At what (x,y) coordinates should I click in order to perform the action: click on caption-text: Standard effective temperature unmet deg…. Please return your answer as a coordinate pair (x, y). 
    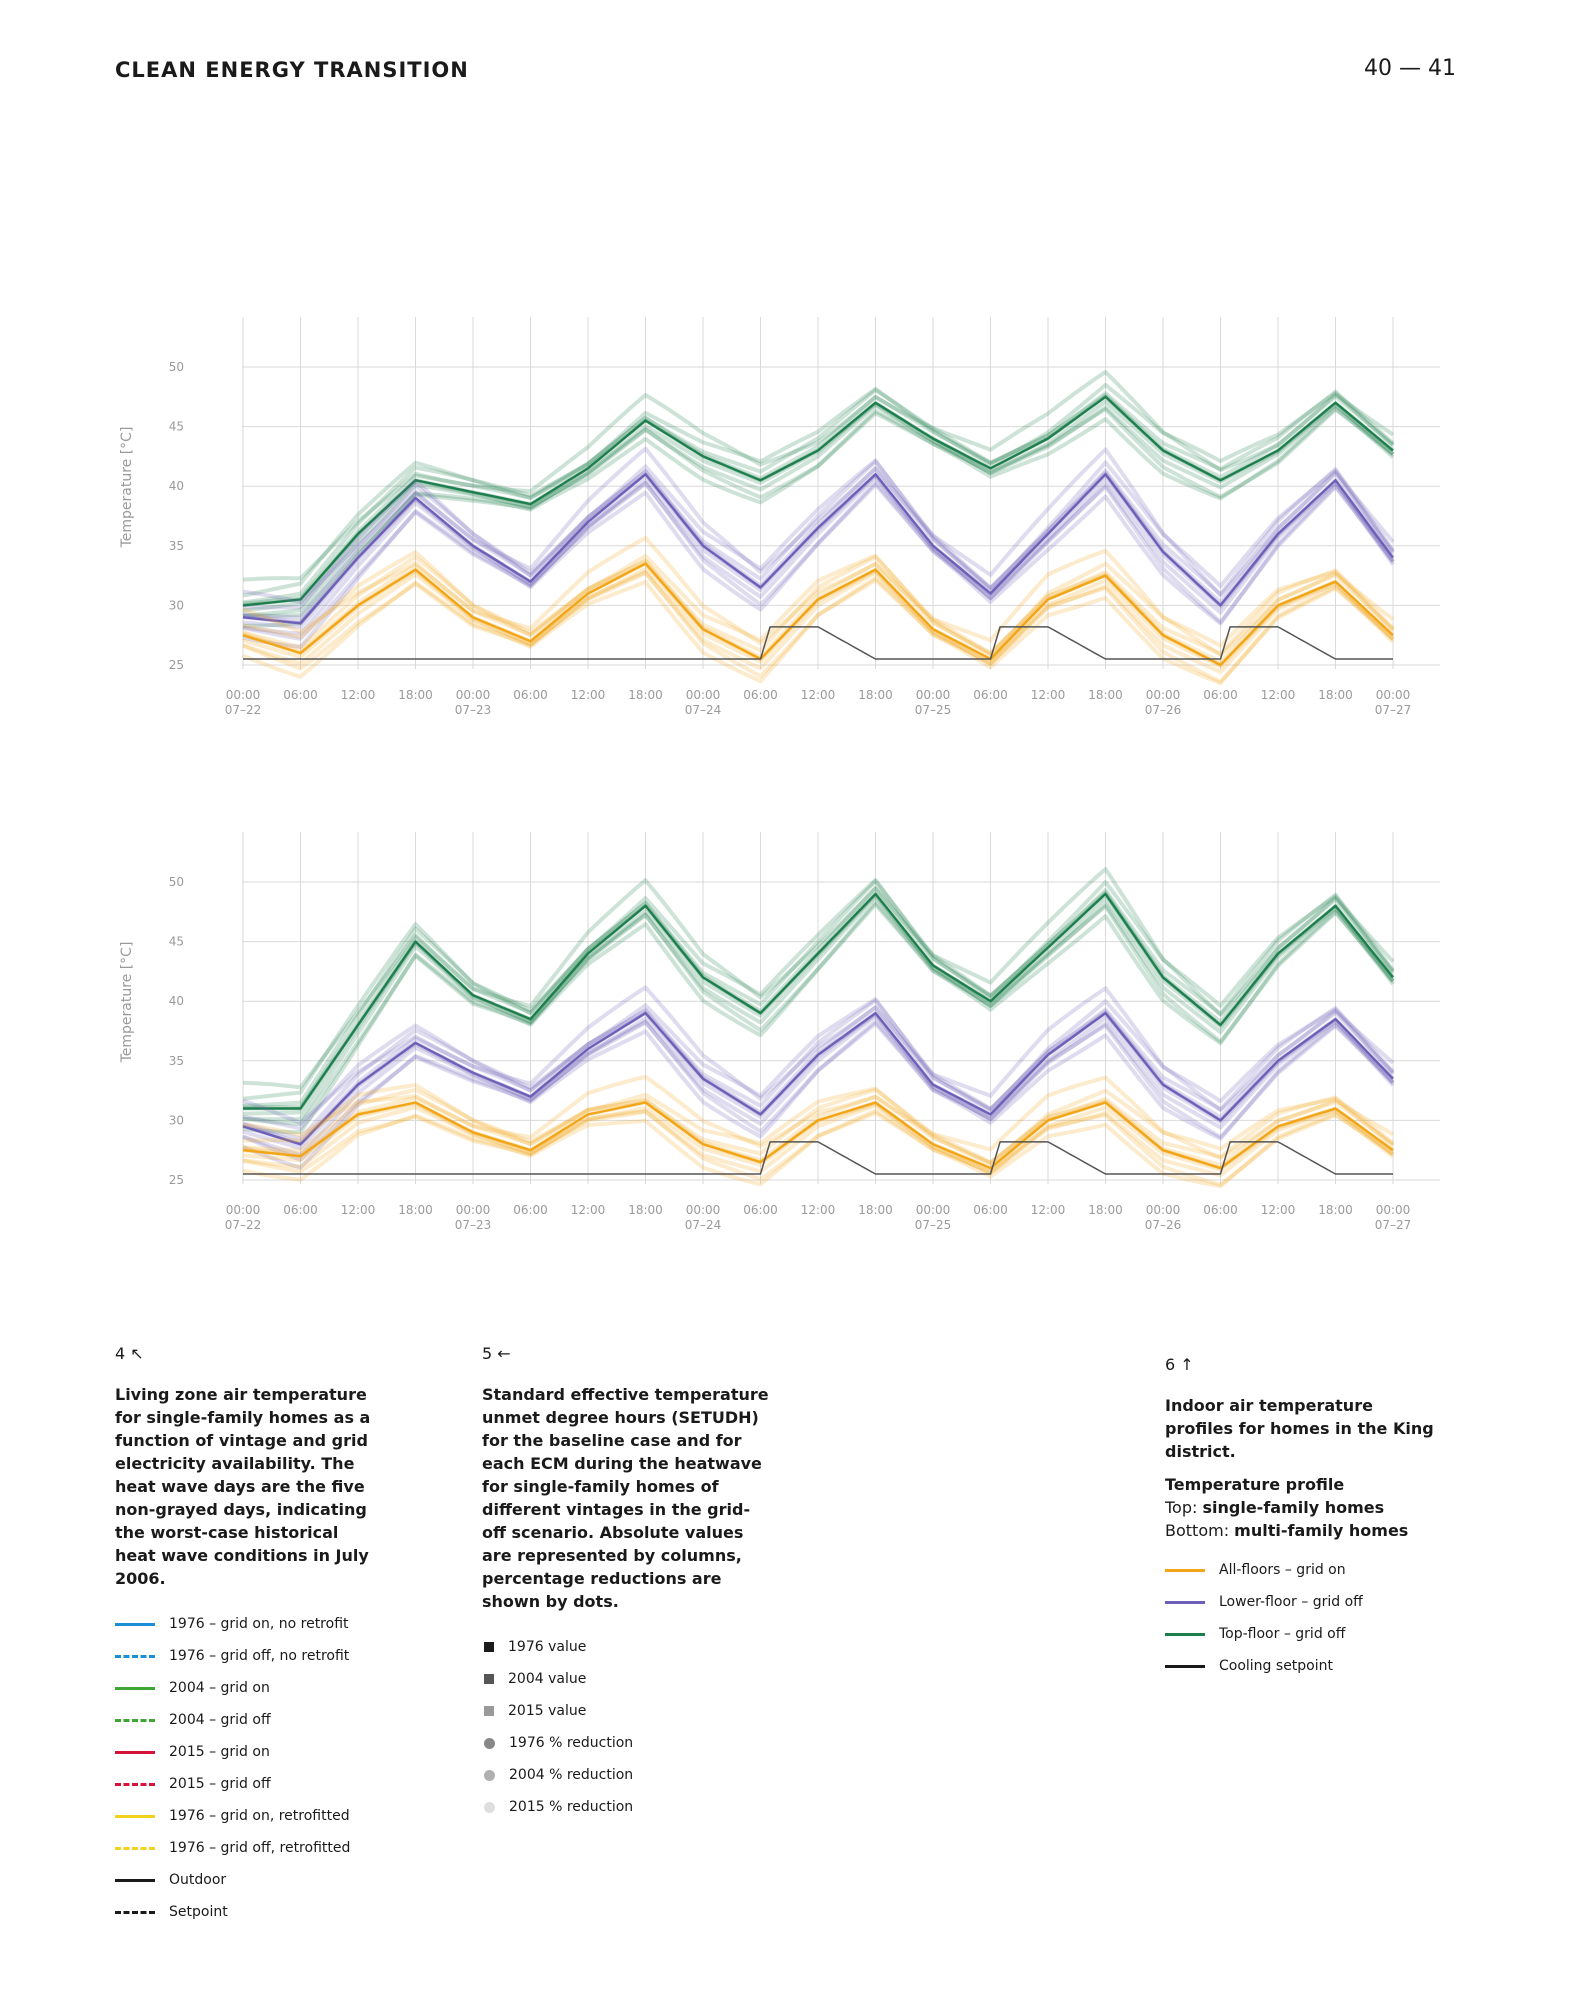
    Looking at the image, I should click on (625, 1498).